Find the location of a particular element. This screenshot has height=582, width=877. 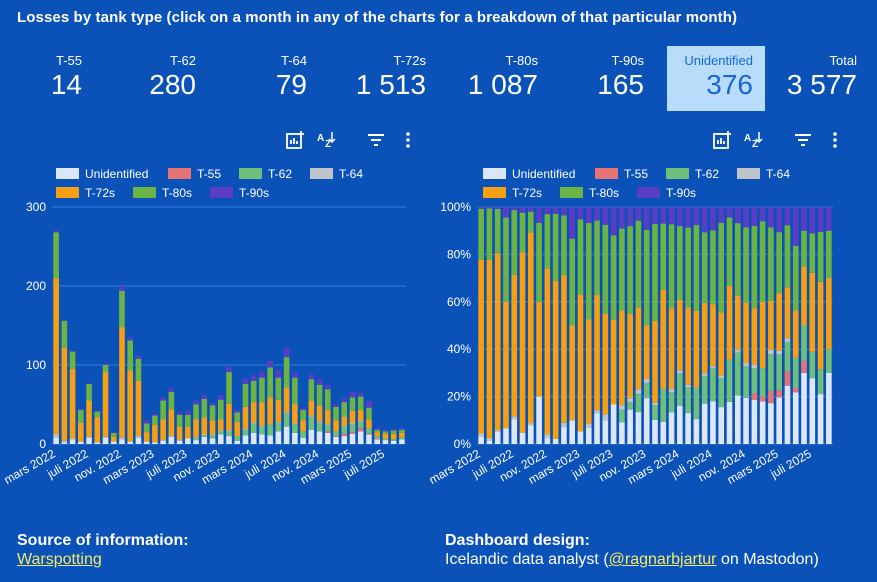

kpi-value: 165 is located at coordinates (620, 84).